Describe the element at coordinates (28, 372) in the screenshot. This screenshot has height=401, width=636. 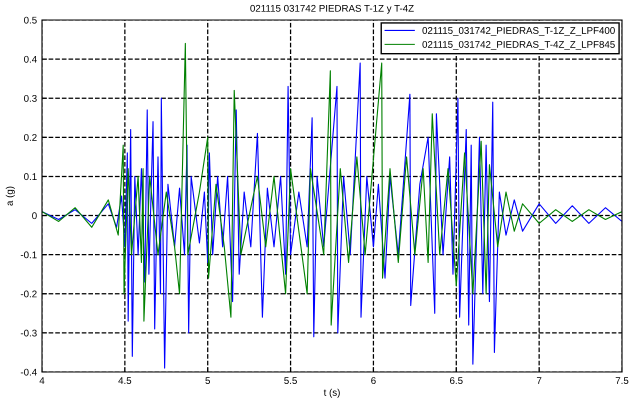
I see `y-tick-label: -0.4` at that location.